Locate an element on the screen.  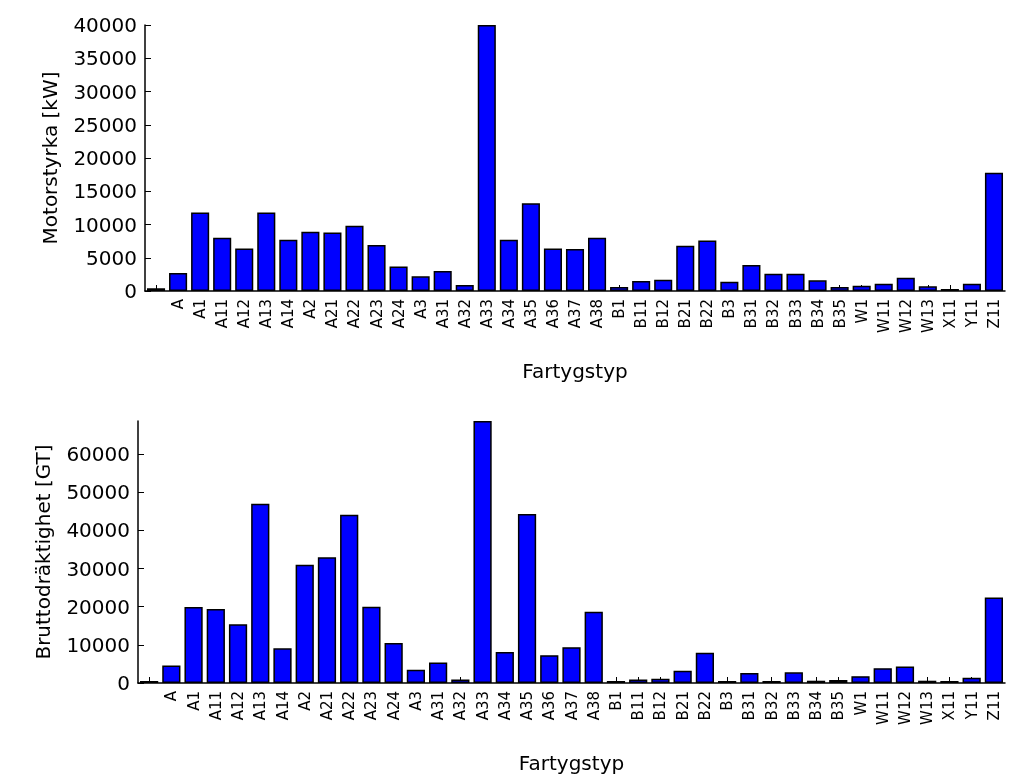
y-axis-title: Bruttodräktighet [GT] is located at coordinates (43, 552).